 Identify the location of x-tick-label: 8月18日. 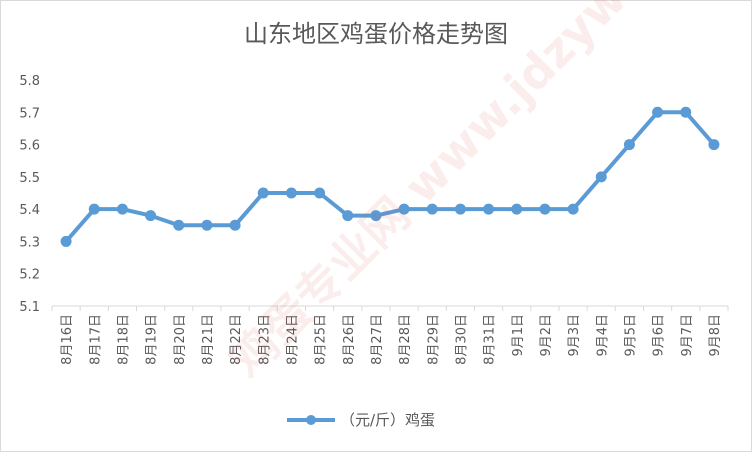
(123, 339).